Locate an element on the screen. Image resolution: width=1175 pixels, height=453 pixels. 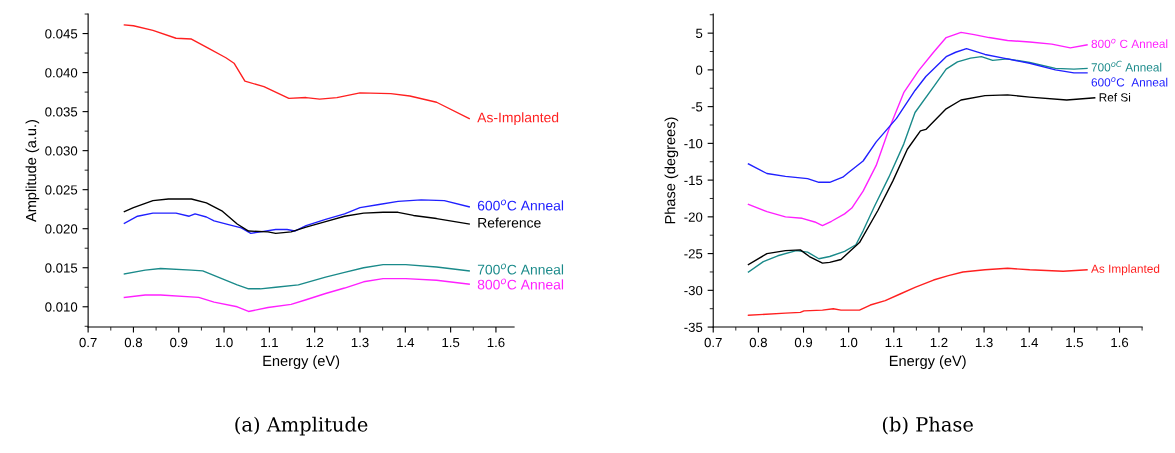
series-label: 700$^{oC}$ Anneal is located at coordinates (1126, 66).